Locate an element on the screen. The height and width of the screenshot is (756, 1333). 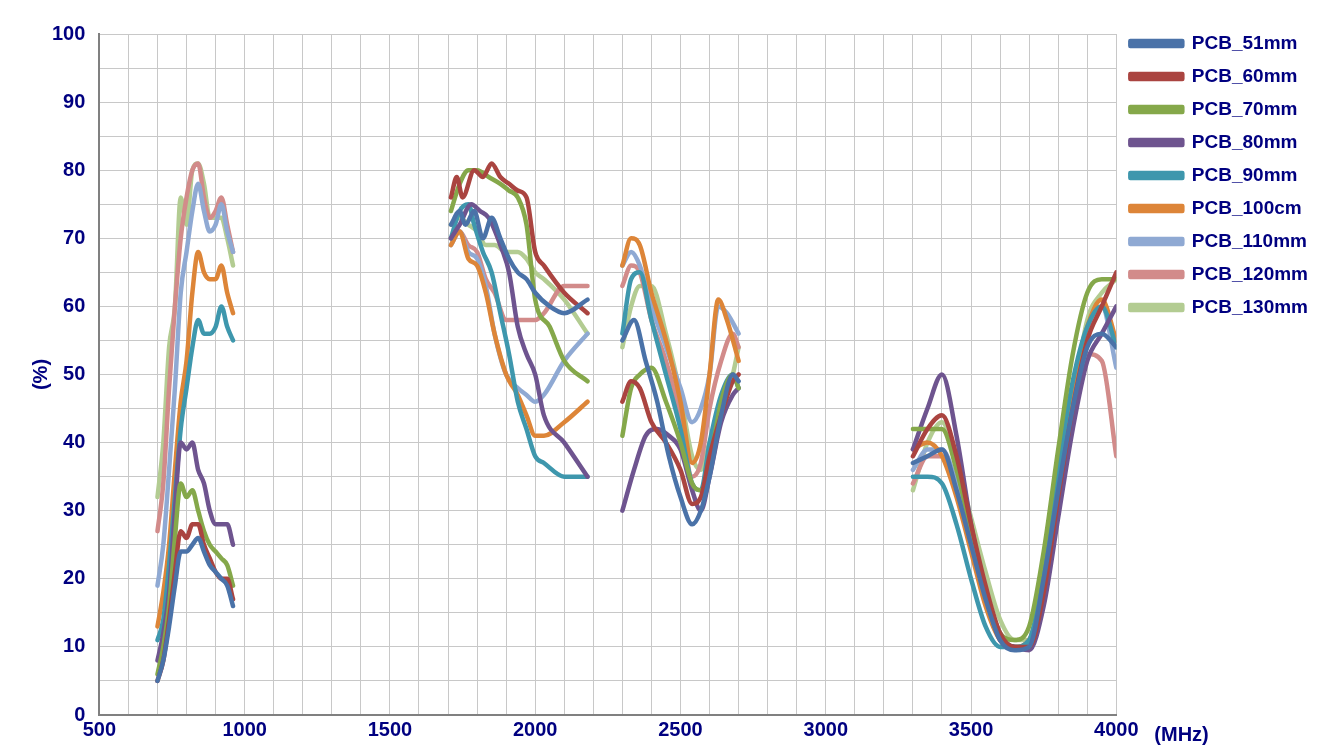
y-tick-label: 70 is located at coordinates (74, 236).